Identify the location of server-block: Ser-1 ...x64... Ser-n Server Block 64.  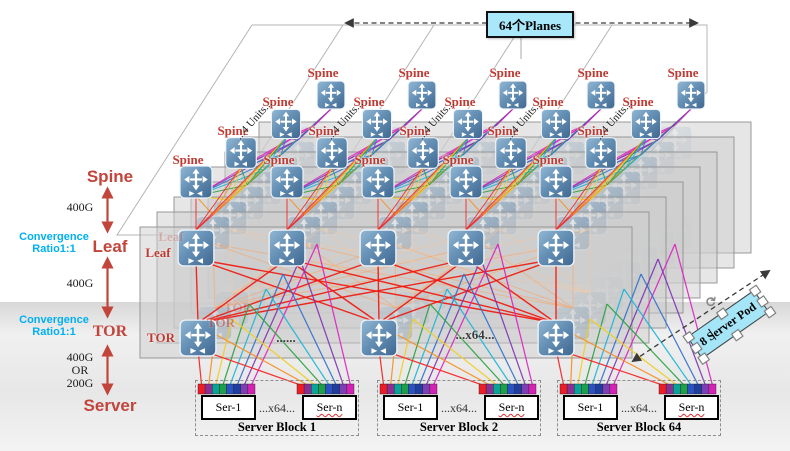
(639, 408).